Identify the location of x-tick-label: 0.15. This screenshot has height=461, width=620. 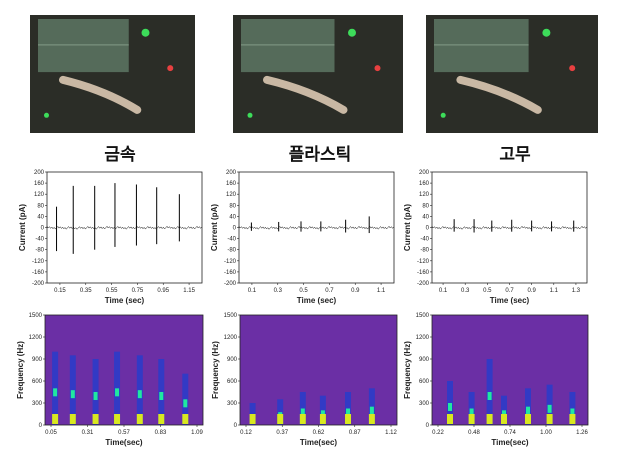
(60, 291).